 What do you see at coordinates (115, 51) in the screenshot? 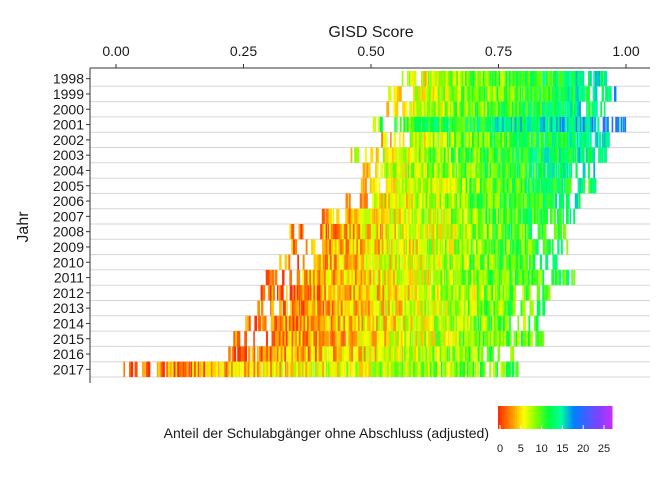
I see `x-tick-label: 0.00` at bounding box center [115, 51].